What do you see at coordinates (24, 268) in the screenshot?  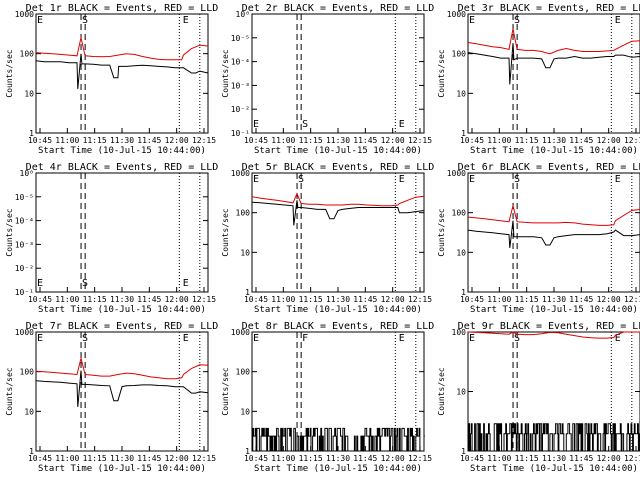 I see `y-tick-label: 10⁻²` at bounding box center [24, 268].